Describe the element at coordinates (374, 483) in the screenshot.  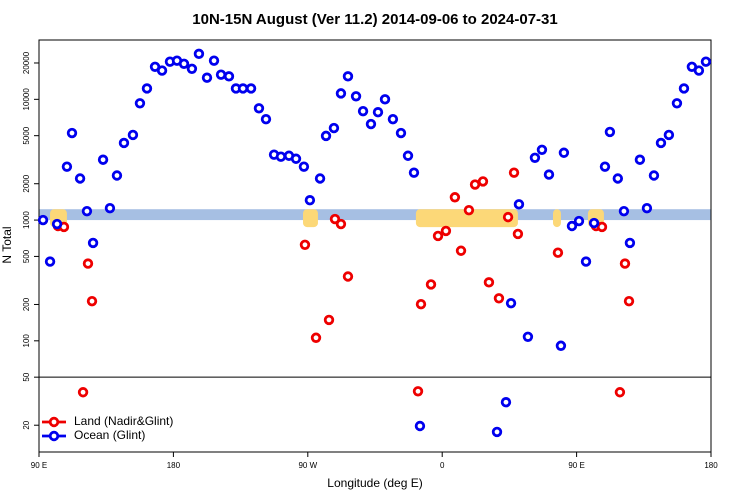
I see `x-axis-label: Longitude (deg E)` at that location.